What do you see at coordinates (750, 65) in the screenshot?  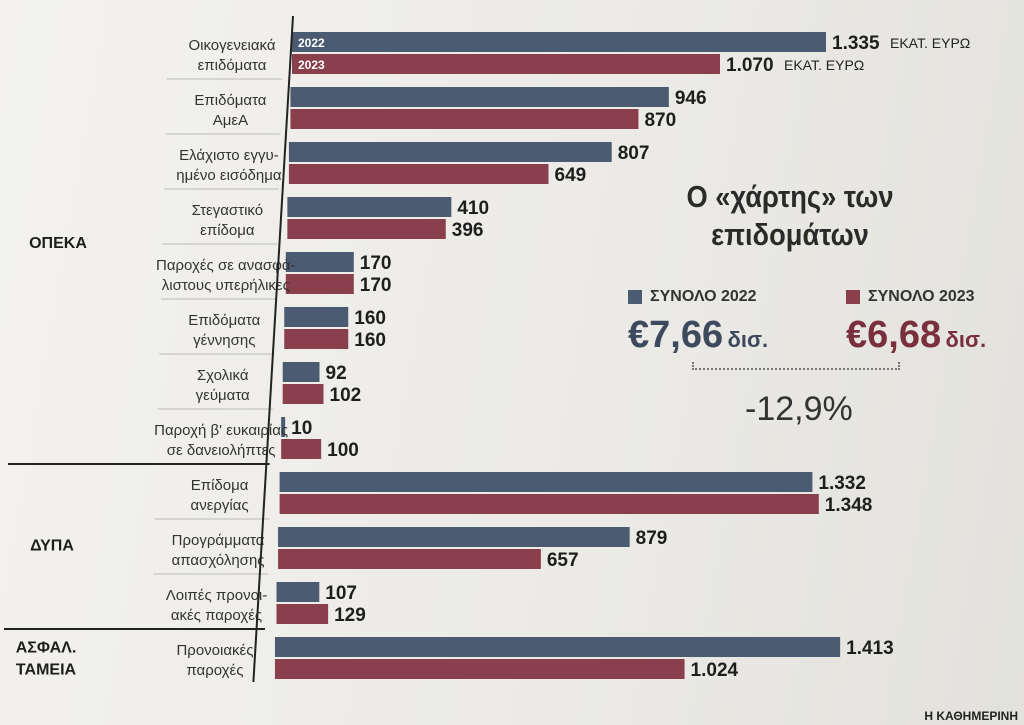 I see `value-label-2023-0-0: 1.070` at bounding box center [750, 65].